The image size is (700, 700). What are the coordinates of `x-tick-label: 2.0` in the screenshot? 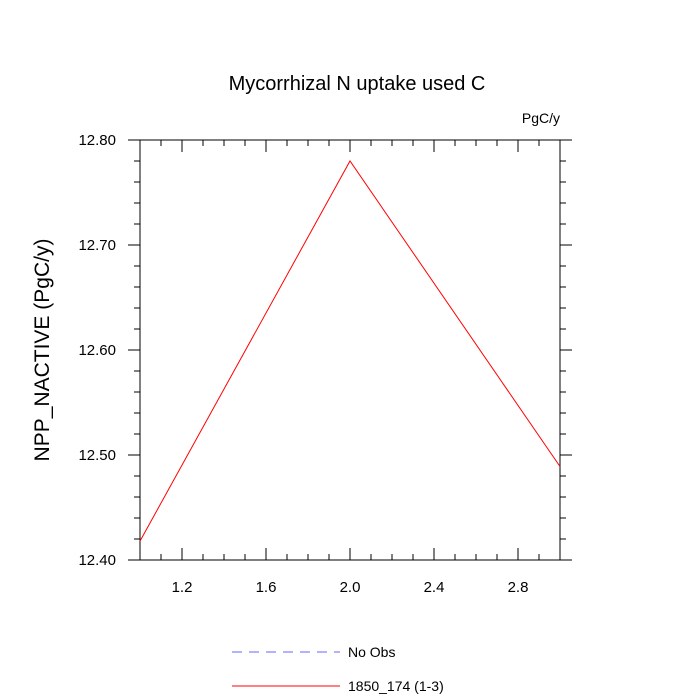 It's located at (350, 587).